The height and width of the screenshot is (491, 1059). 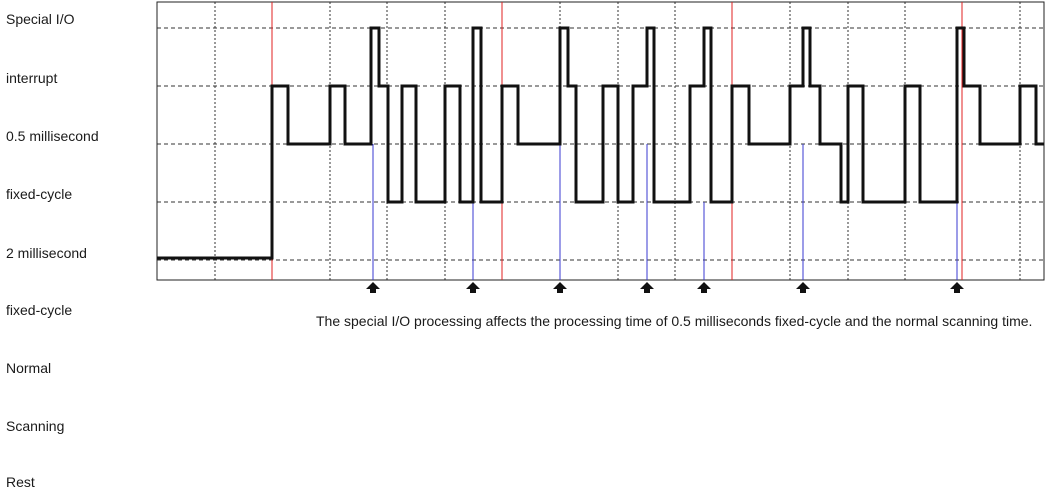 I want to click on label-0: Special I/O, so click(x=40, y=19).